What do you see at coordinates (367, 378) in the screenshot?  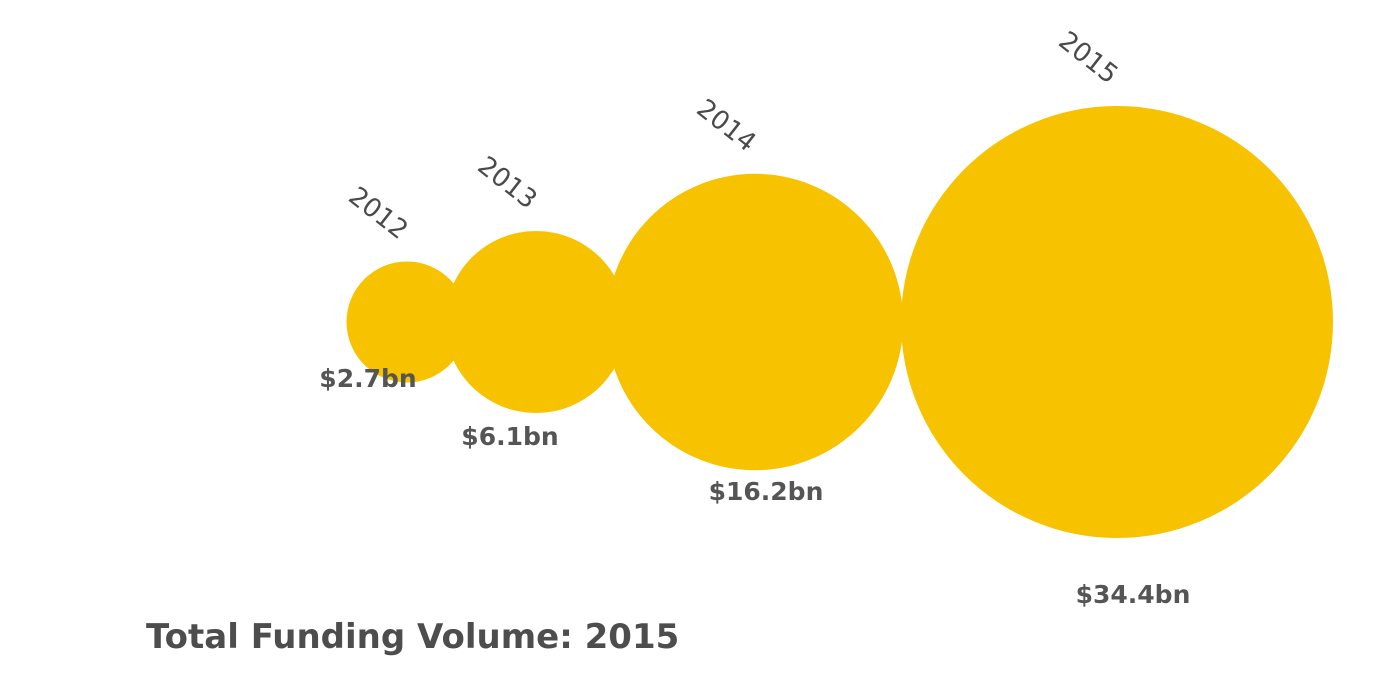 I see `value-label-2012: $2.7bn` at bounding box center [367, 378].